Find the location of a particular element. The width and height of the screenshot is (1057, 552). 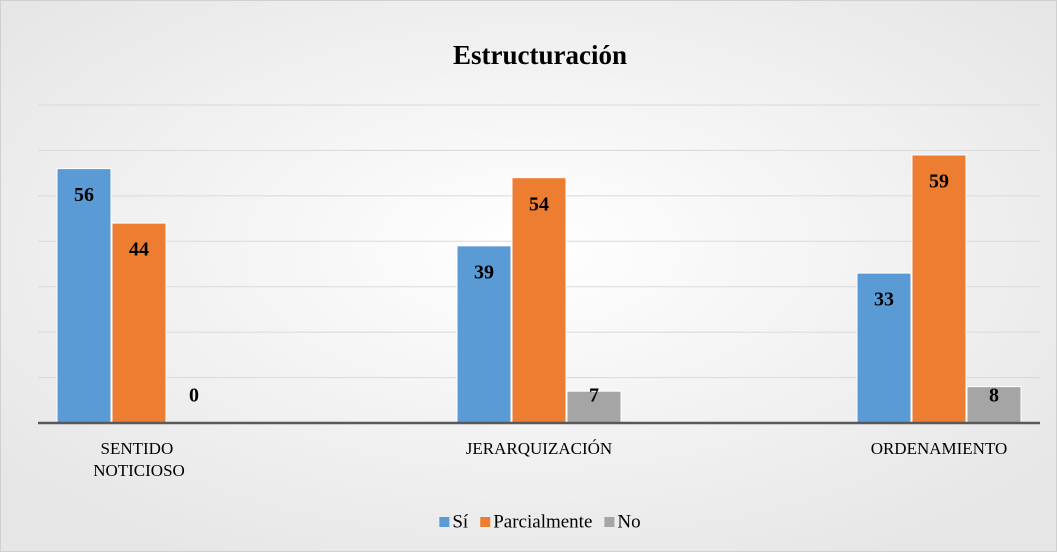

legend: Sí Parcialmente No is located at coordinates (540, 521).